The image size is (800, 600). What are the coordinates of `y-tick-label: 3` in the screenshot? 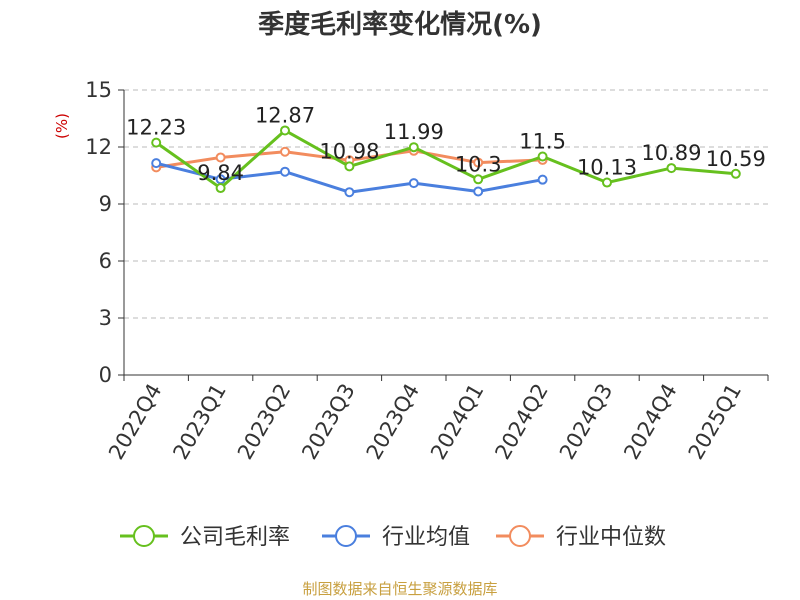 It's located at (105, 318).